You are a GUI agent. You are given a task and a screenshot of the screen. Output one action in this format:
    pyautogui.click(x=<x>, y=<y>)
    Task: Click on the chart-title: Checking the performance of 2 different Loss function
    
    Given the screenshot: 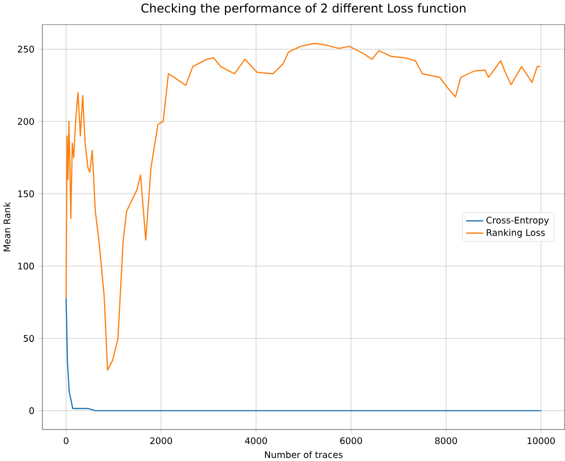 What is the action you would take?
    pyautogui.click(x=303, y=9)
    